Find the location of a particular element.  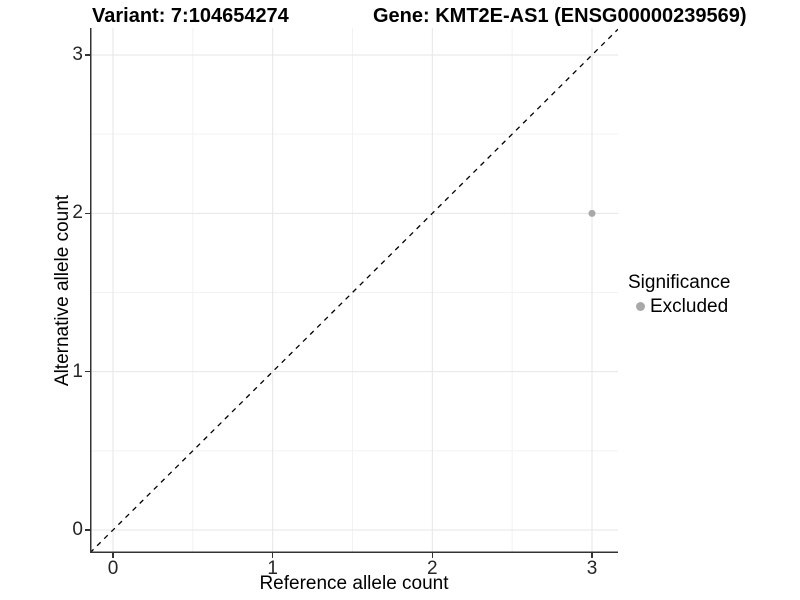

x-tick-label: 2 is located at coordinates (432, 568).